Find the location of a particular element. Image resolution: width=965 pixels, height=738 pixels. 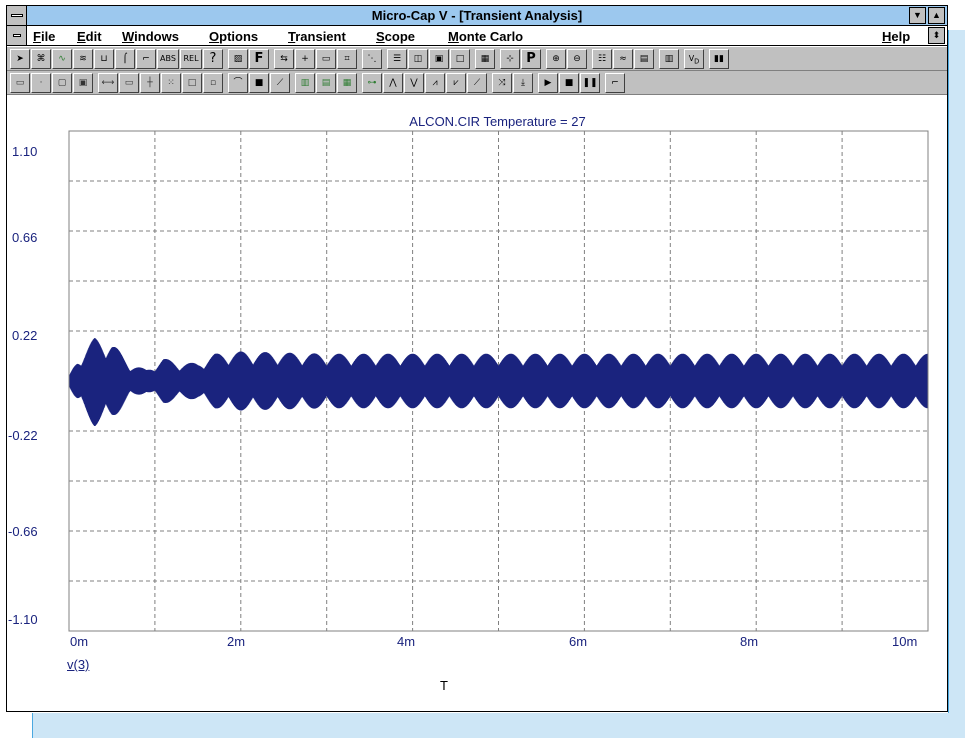

go-x-icon: ⤨ is located at coordinates (502, 83).